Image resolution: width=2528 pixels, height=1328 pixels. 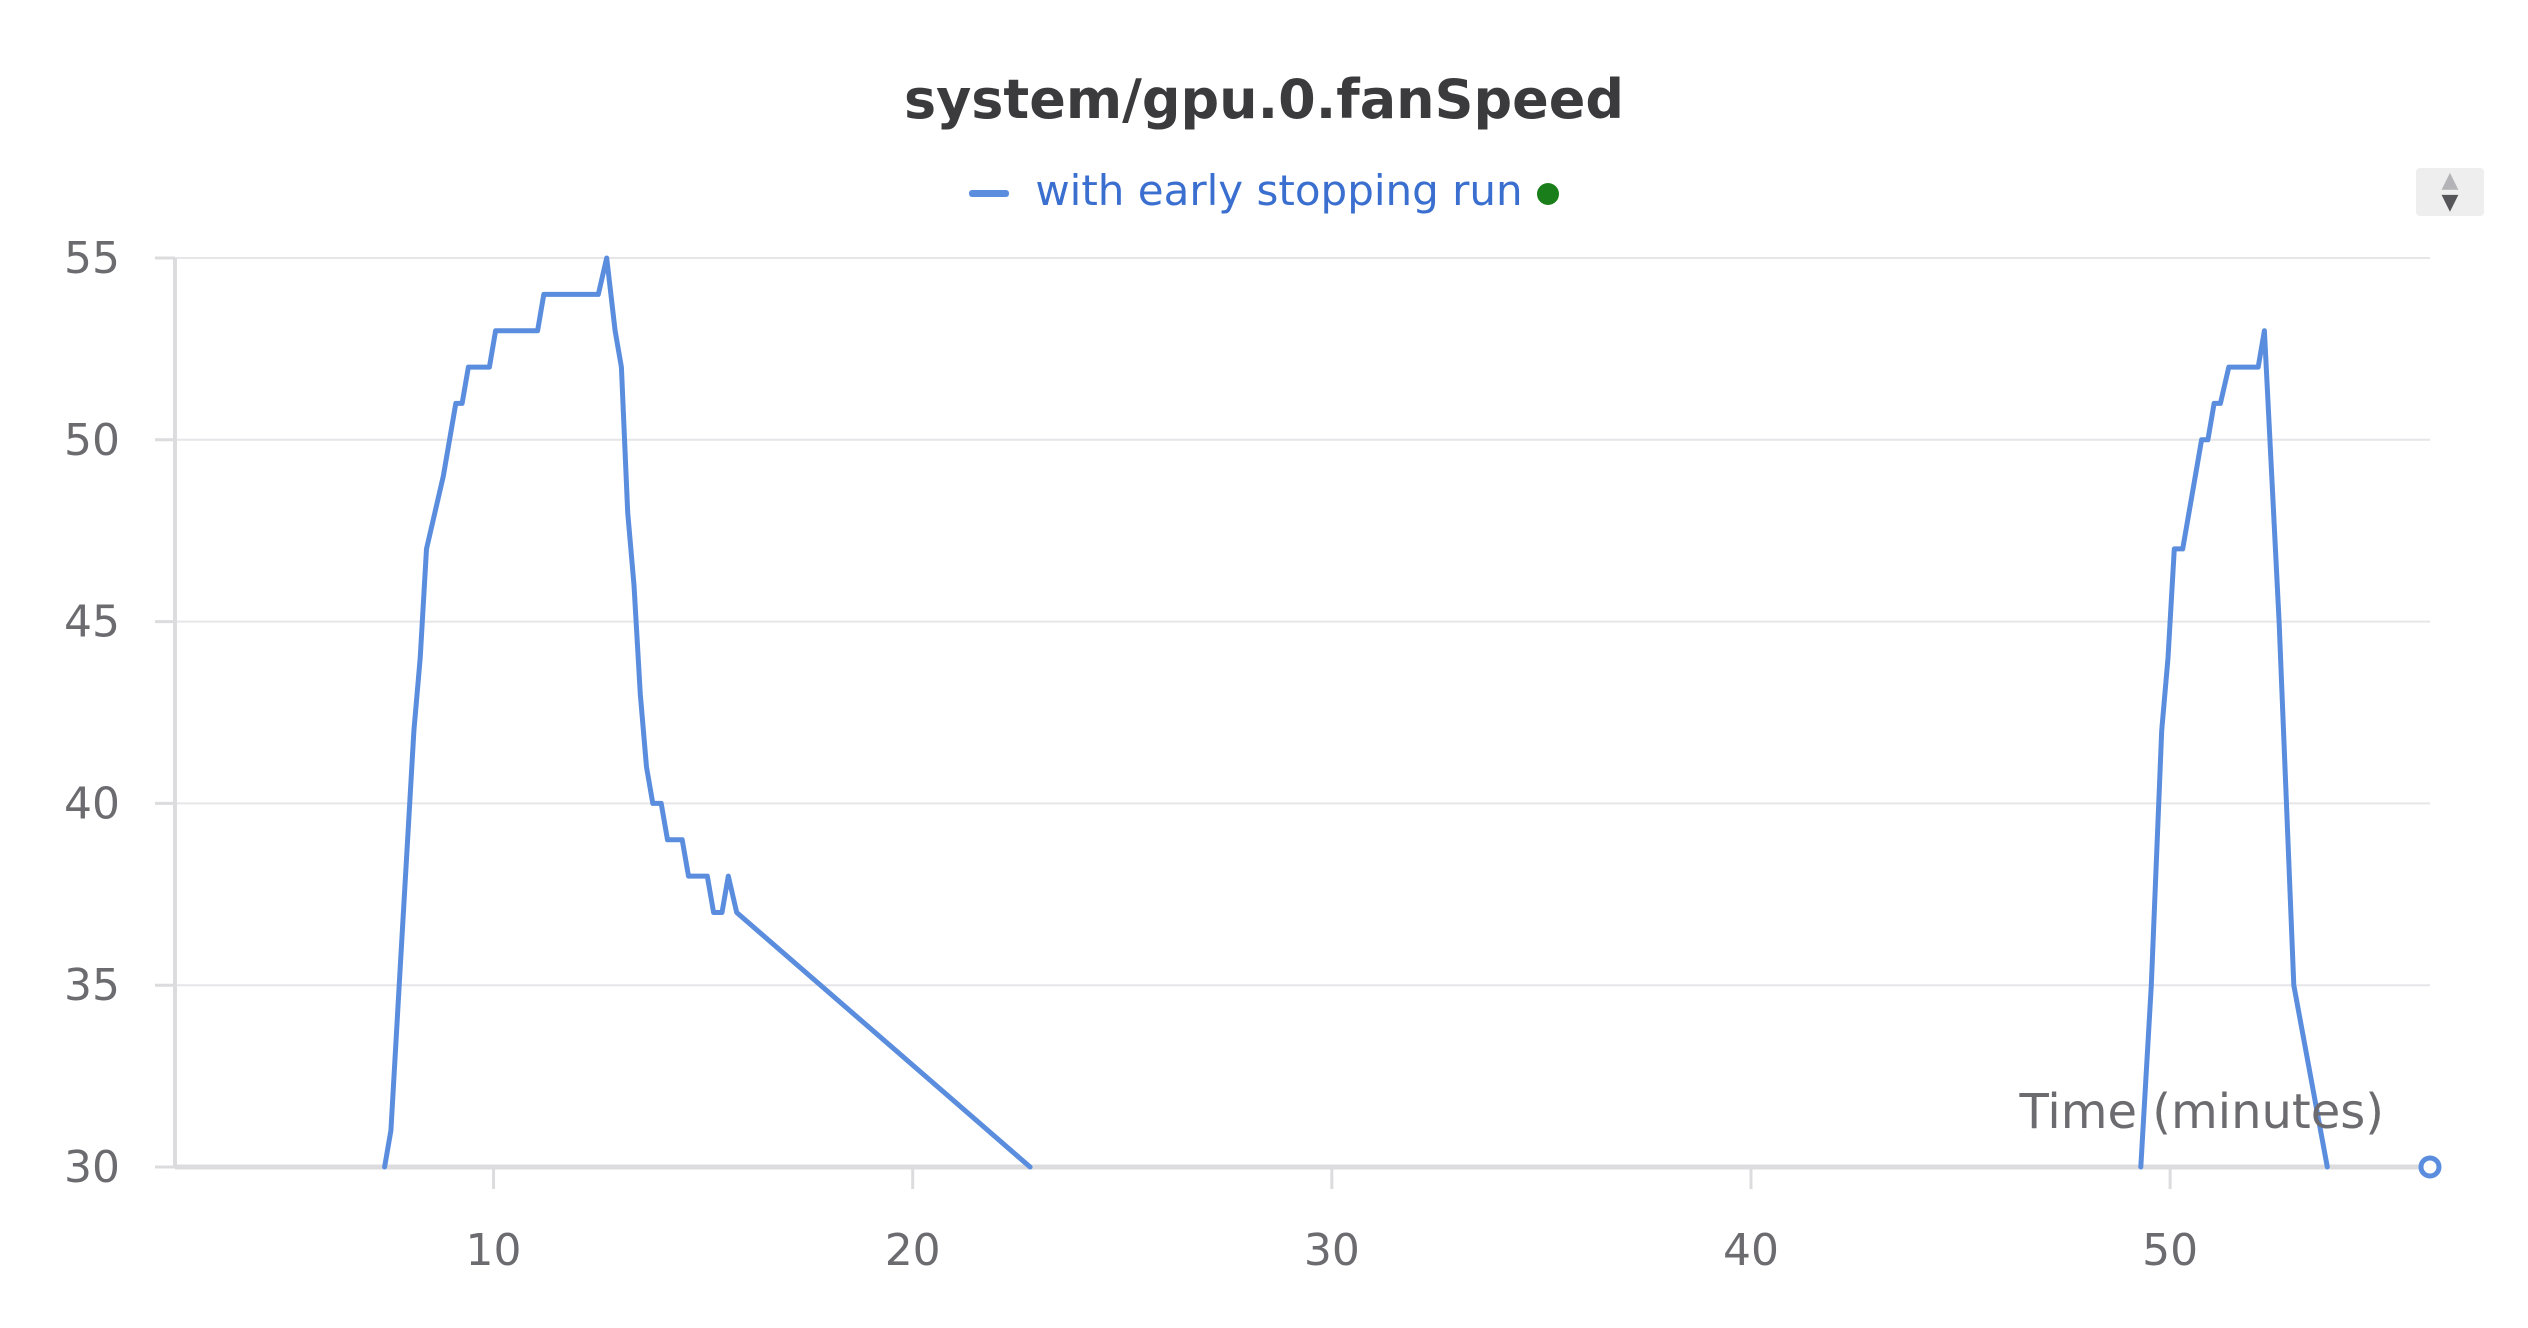 I want to click on x-tick-label: 20, so click(x=913, y=1250).